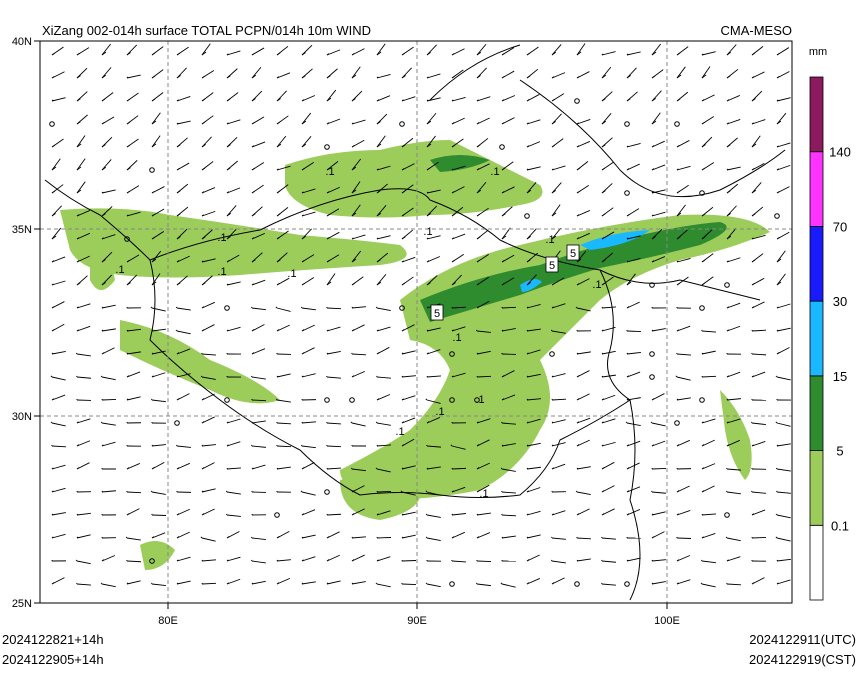 The height and width of the screenshot is (682, 860). I want to click on lon-label: 100E, so click(667, 621).